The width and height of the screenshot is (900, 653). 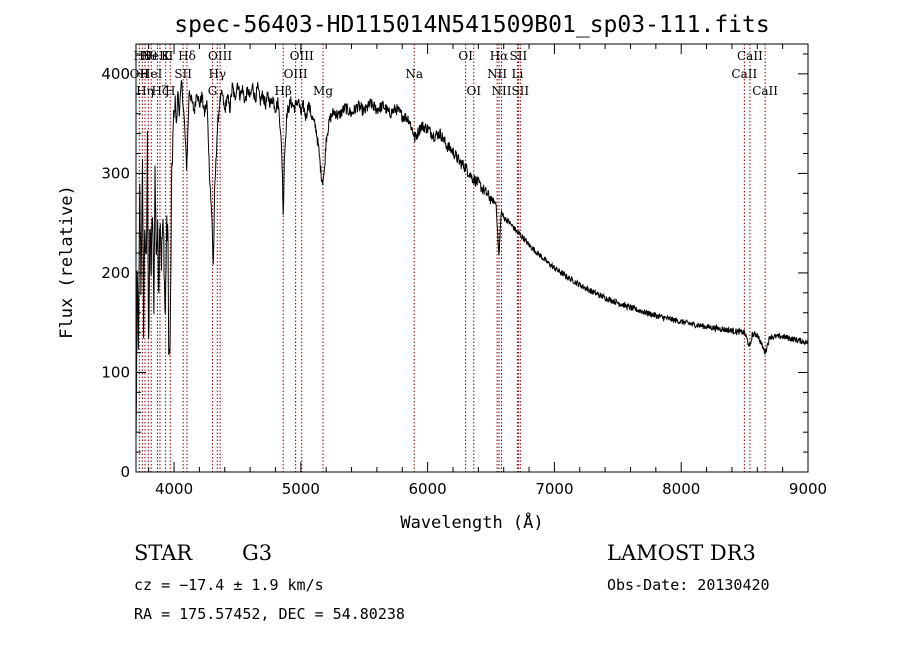 What do you see at coordinates (414, 74) in the screenshot?
I see `line-label-na: Na` at bounding box center [414, 74].